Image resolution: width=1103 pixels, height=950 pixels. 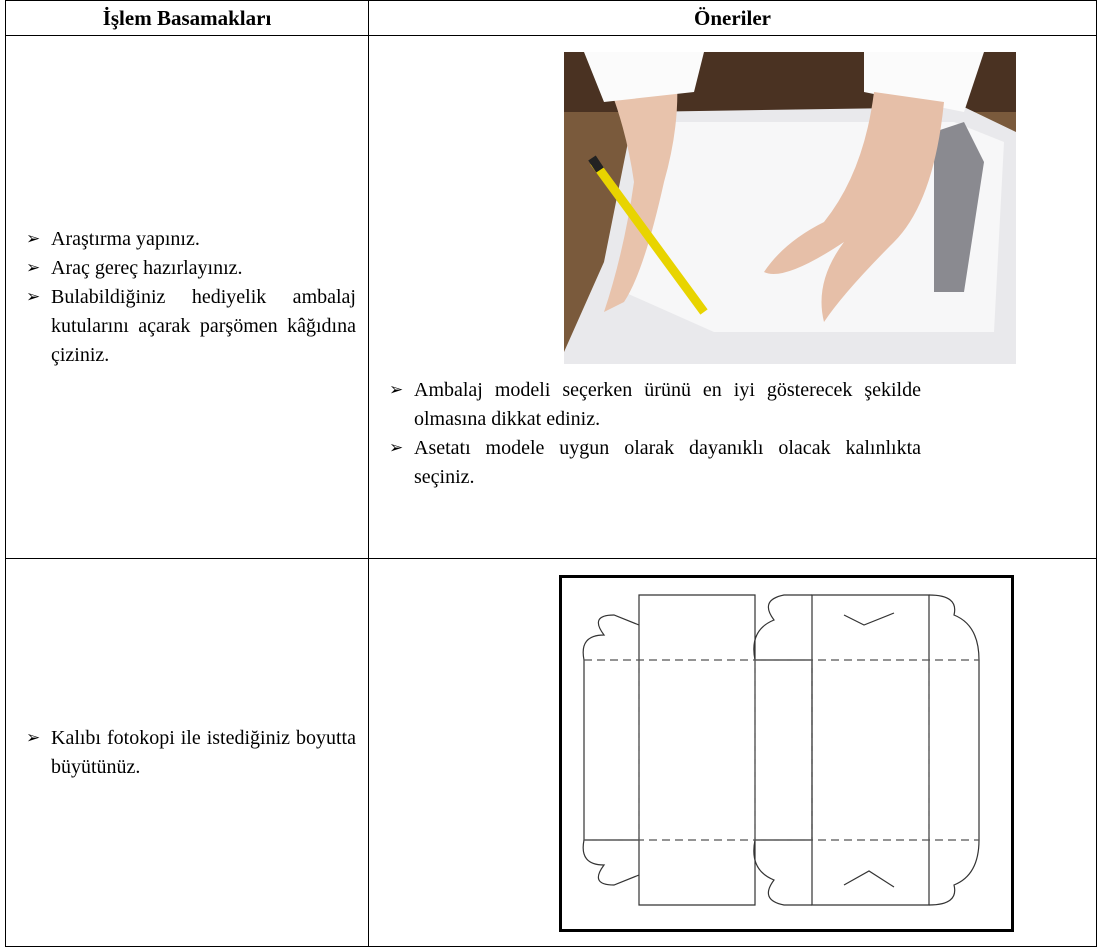 What do you see at coordinates (187, 18) in the screenshot?
I see `header-cell: İşlem Basamakları` at bounding box center [187, 18].